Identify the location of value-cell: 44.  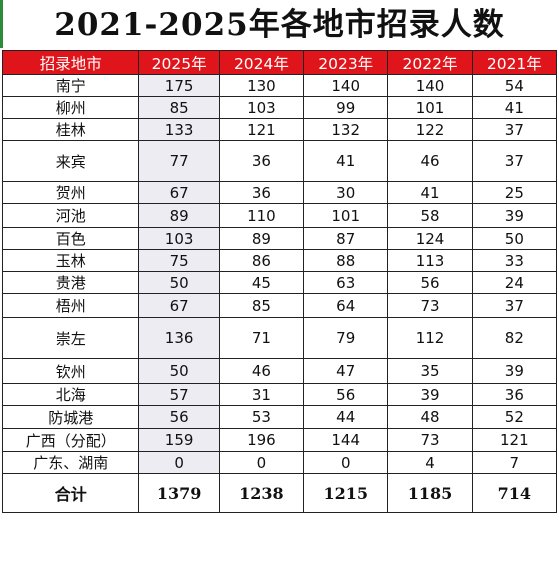
(346, 417).